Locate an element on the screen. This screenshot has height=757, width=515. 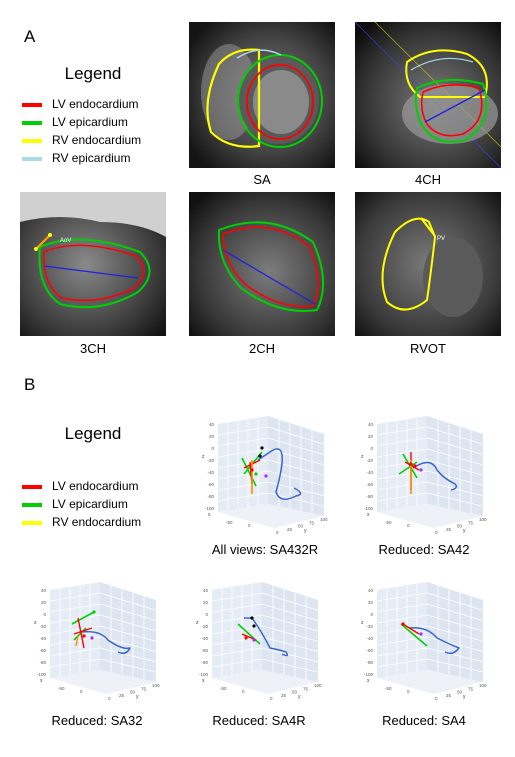
plot-sa432r: 40 20 0 -20 -40 -60 -80 -100 z -50 0 x 0 25 50 75 100 y is located at coordinates (265, 476).